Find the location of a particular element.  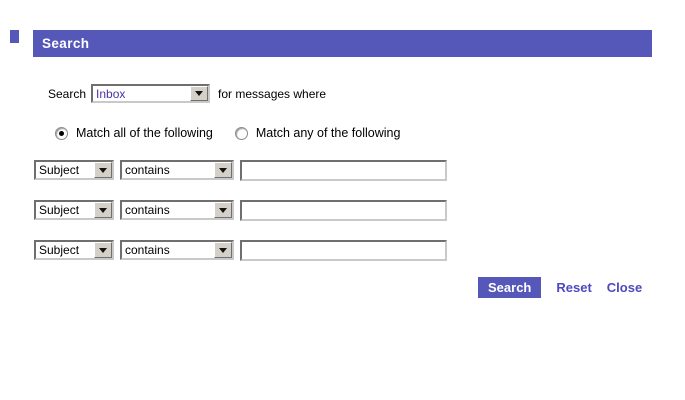

scope-label: Search is located at coordinates (67, 93).